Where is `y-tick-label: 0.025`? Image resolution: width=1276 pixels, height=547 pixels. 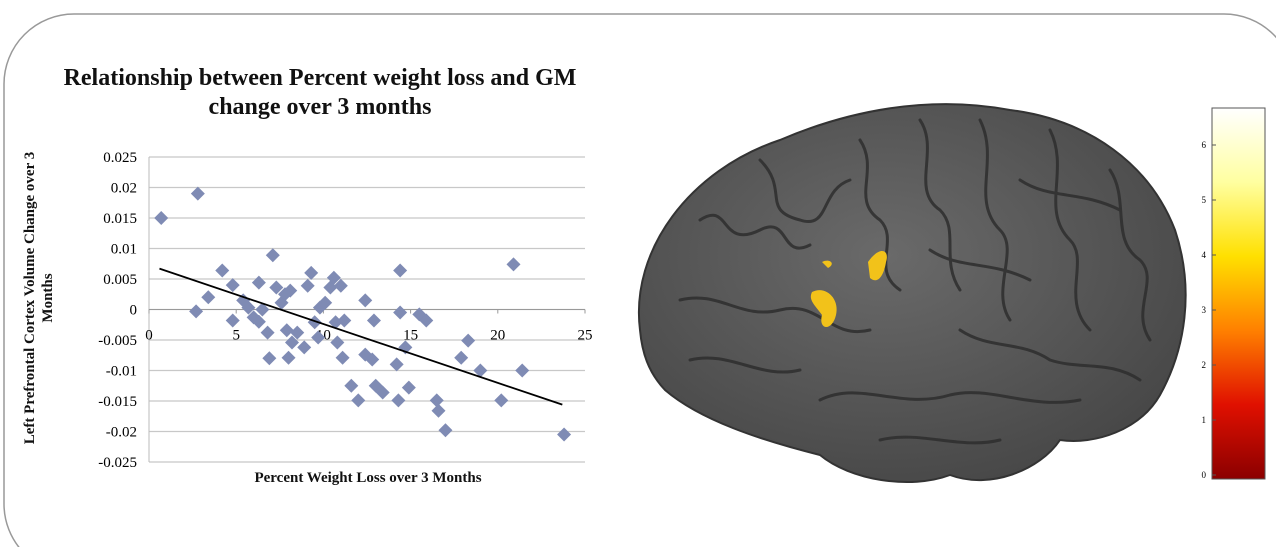 y-tick-label: 0.025 is located at coordinates (120, 158).